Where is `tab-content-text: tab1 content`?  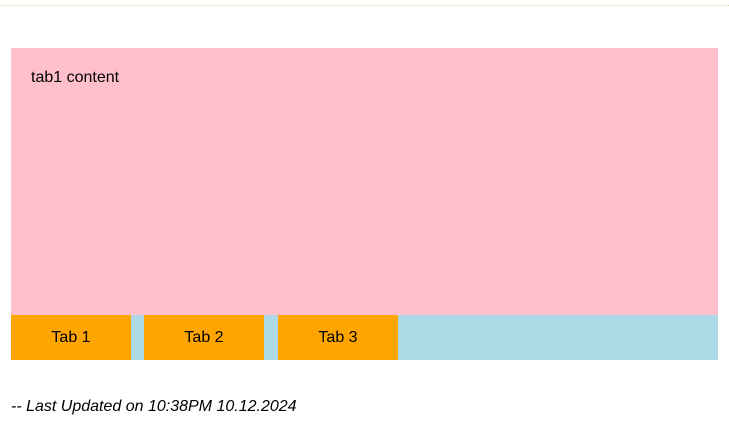
tab-content-text: tab1 content is located at coordinates (75, 77).